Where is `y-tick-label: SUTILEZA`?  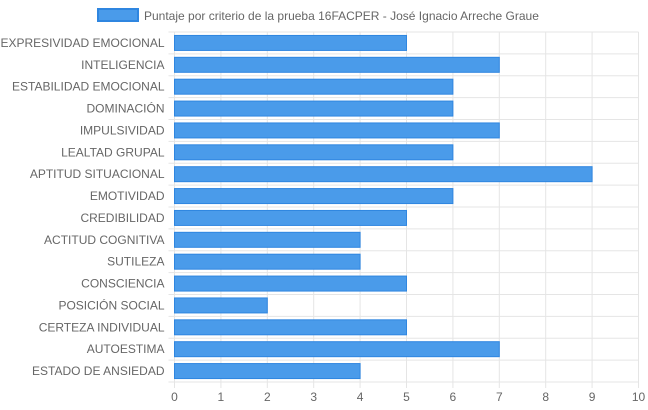 y-tick-label: SUTILEZA is located at coordinates (135, 262).